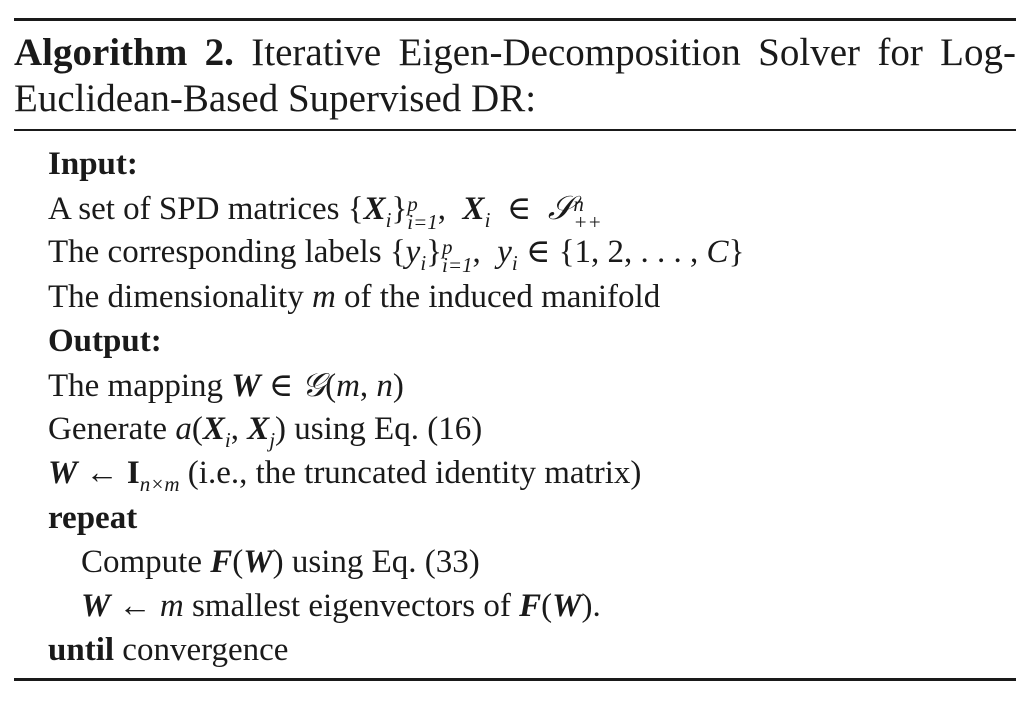  Describe the element at coordinates (132, 605) in the screenshot. I see `update-lhs: W ← m` at that location.